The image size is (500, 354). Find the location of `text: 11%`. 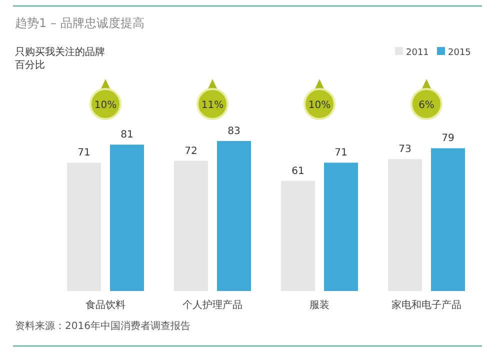

text: 11% is located at coordinates (212, 105).